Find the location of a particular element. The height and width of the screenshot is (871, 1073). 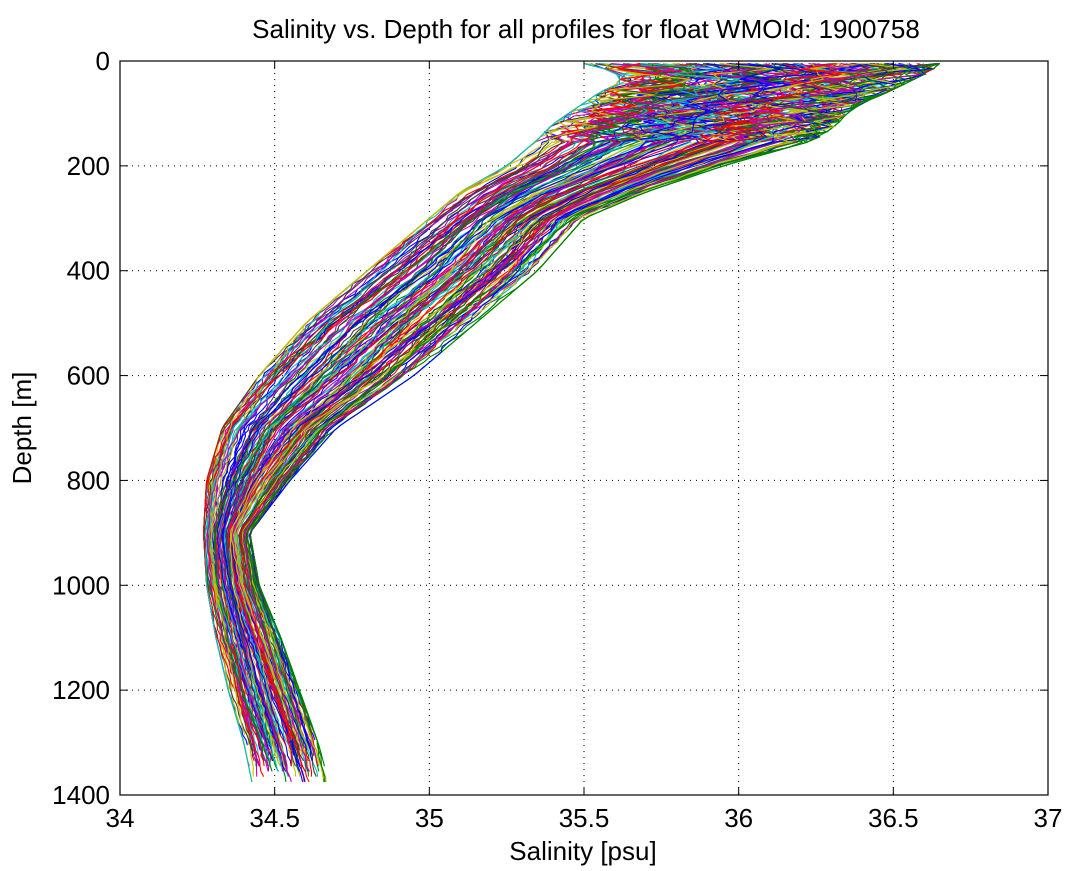

x-tick-label: 34 is located at coordinates (120, 818).